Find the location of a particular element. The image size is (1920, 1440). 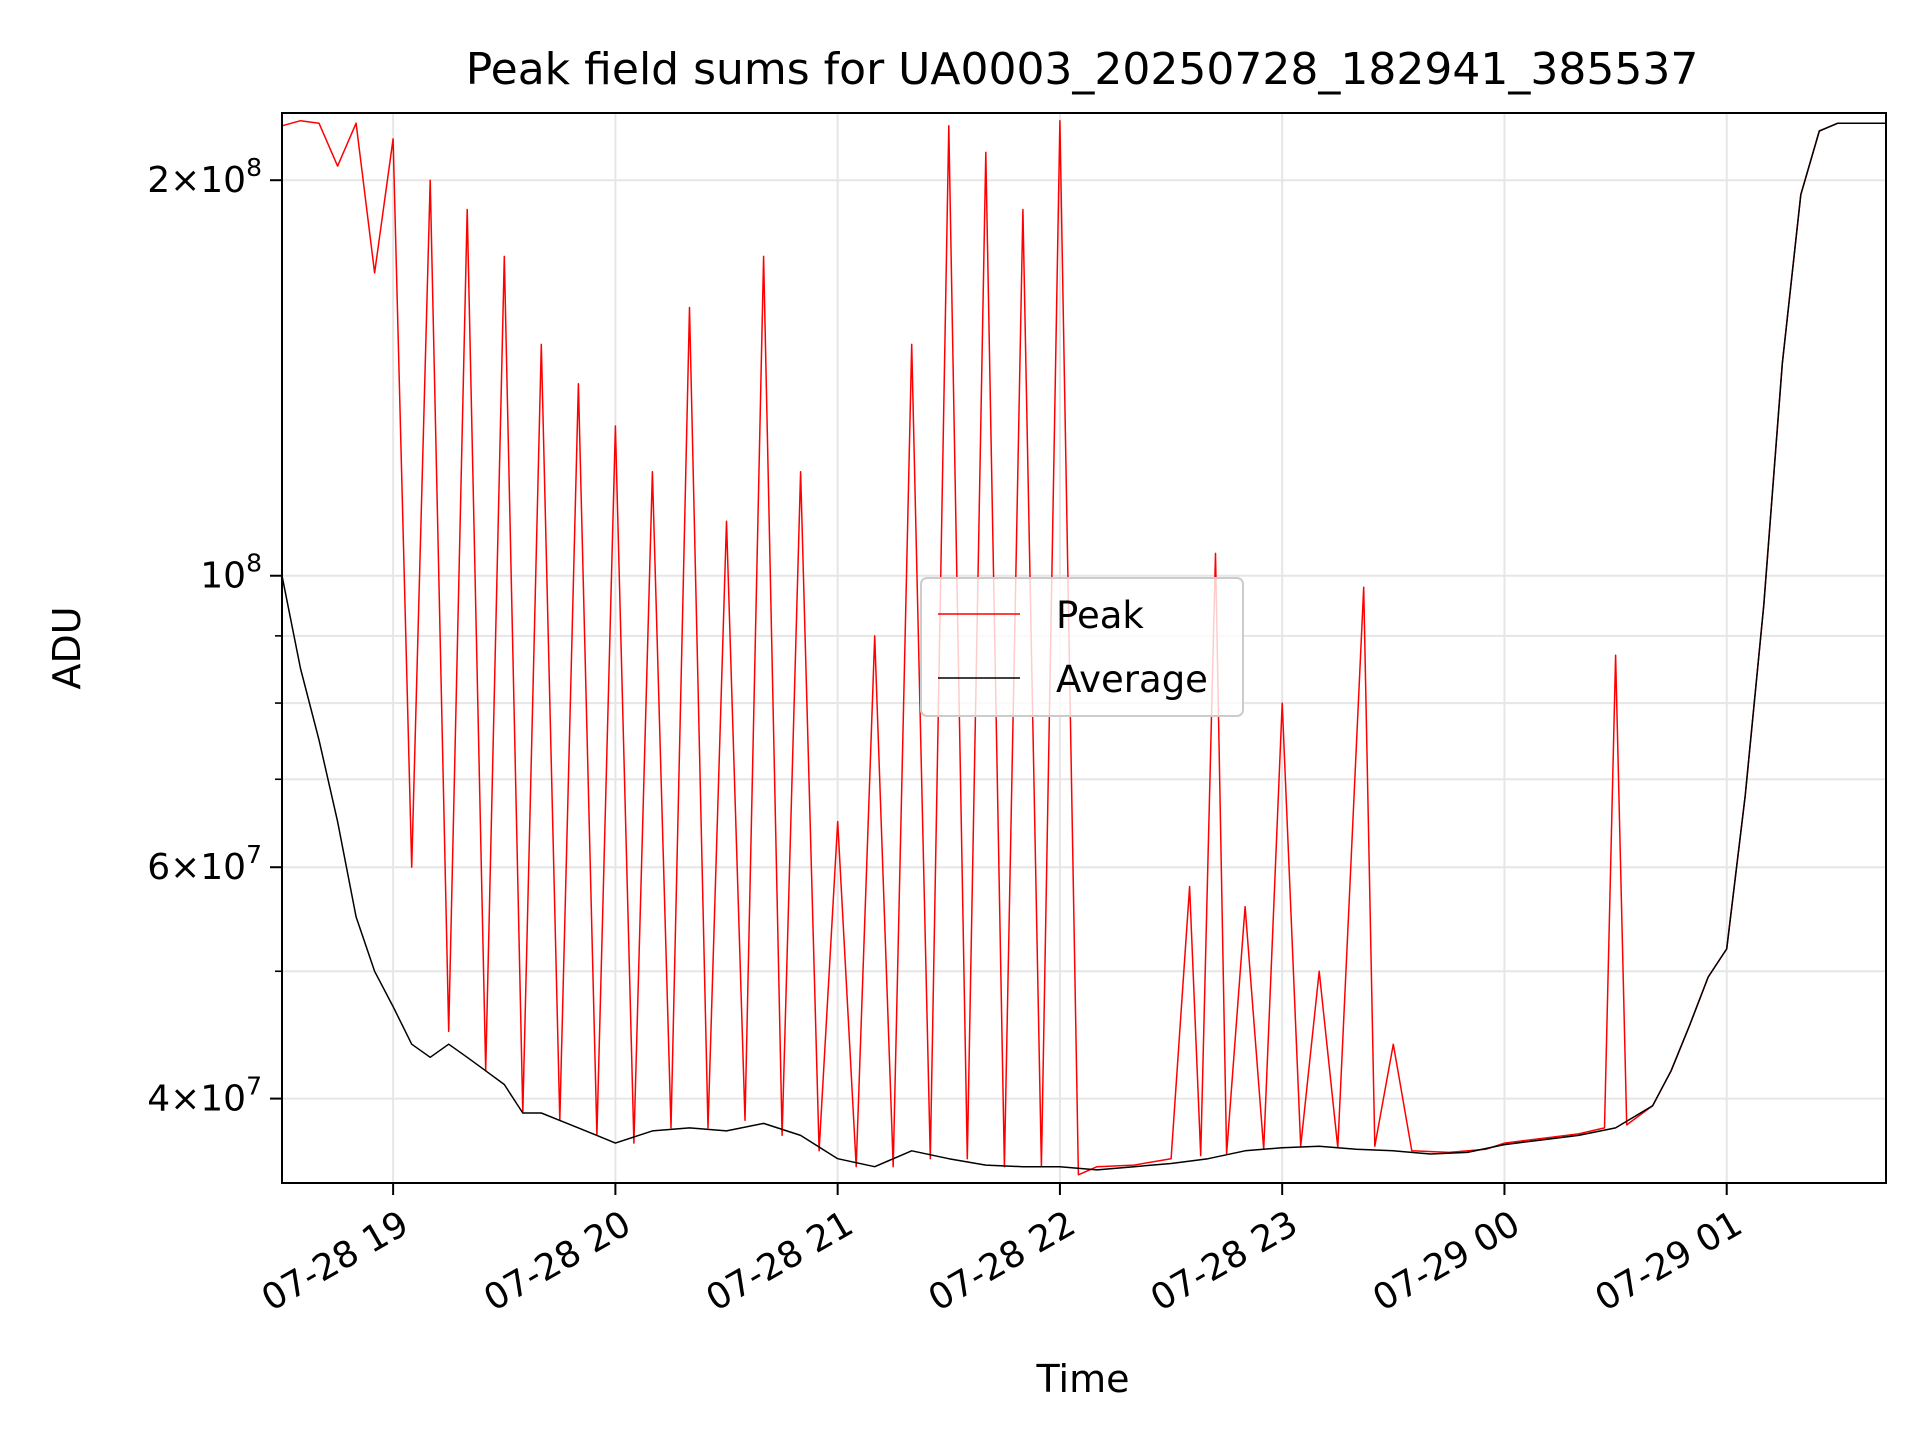

x-axis-label: Time is located at coordinates (1083, 1379).